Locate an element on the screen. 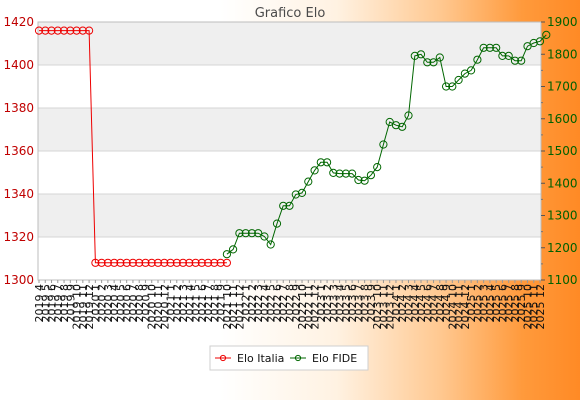 This screenshot has width=580, height=400. right-tick-label: 1300 is located at coordinates (562, 216).